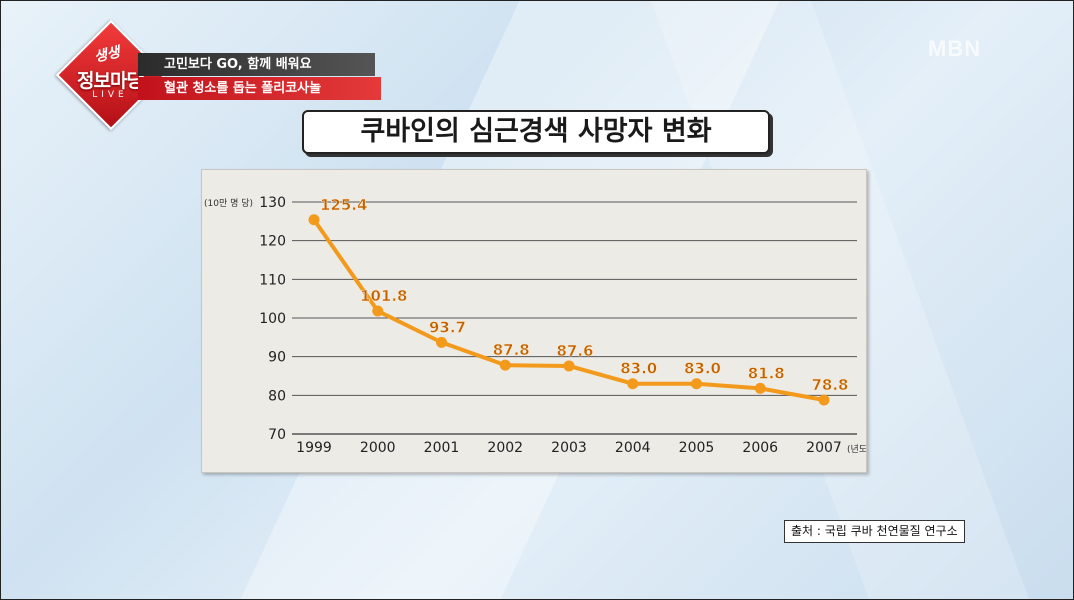 This screenshot has width=1074, height=600. Describe the element at coordinates (511, 350) in the screenshot. I see `data-label: 87.8` at that location.